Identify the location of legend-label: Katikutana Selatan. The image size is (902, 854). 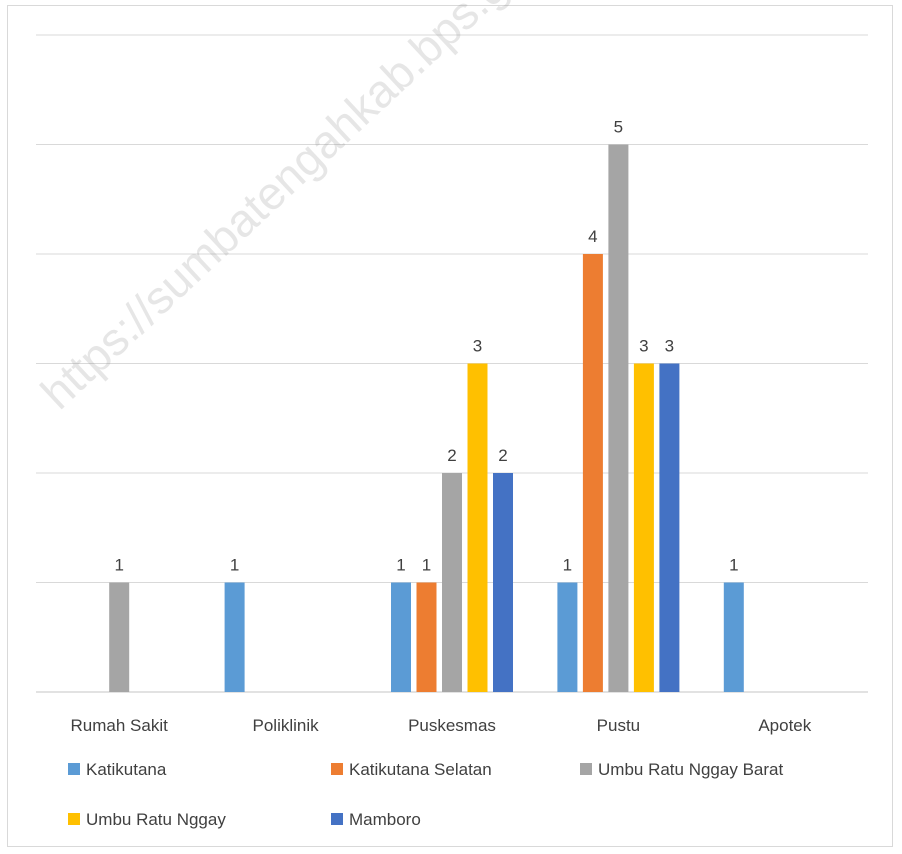
(420, 769).